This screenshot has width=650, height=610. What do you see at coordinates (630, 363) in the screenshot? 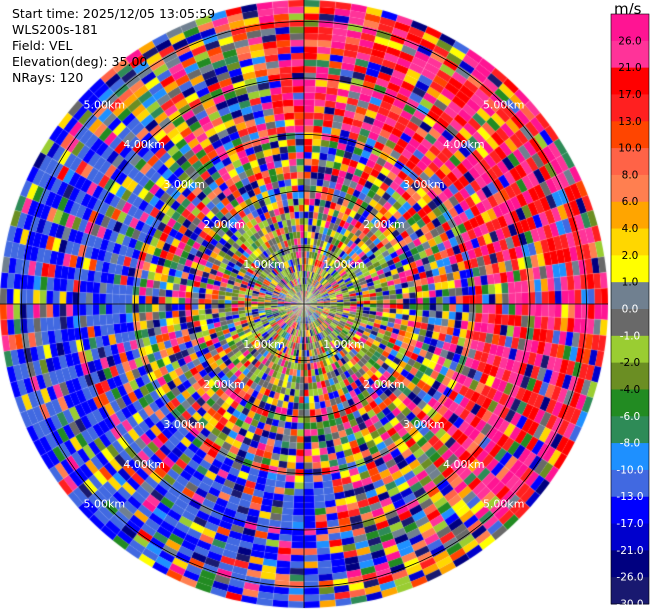
I see `colorbar-tick-label: -2.0` at bounding box center [630, 363].